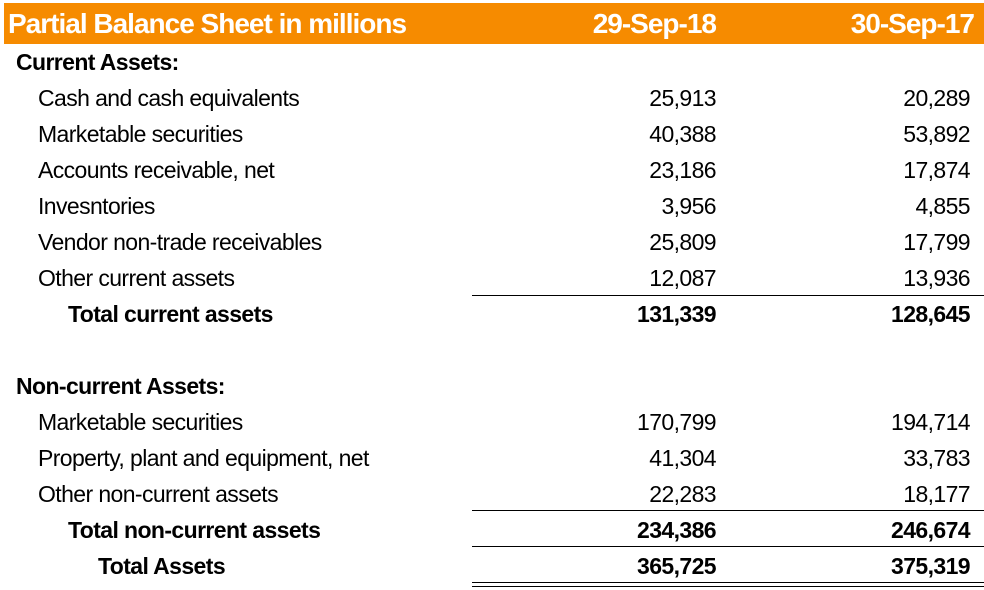 The width and height of the screenshot is (984, 590). What do you see at coordinates (682, 170) in the screenshot?
I see `value-2018: 23,186` at bounding box center [682, 170].